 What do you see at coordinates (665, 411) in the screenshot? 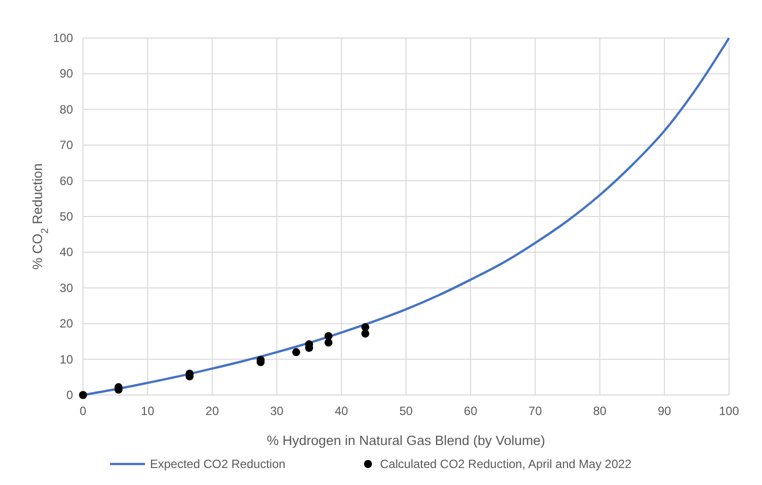
I see `x-tick-label: 90` at bounding box center [665, 411].